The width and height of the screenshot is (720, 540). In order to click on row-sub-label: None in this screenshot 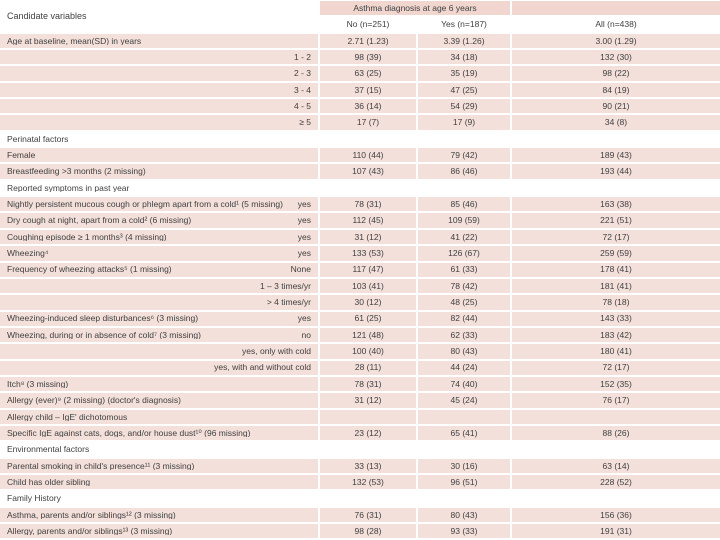, I will do `click(300, 269)`.